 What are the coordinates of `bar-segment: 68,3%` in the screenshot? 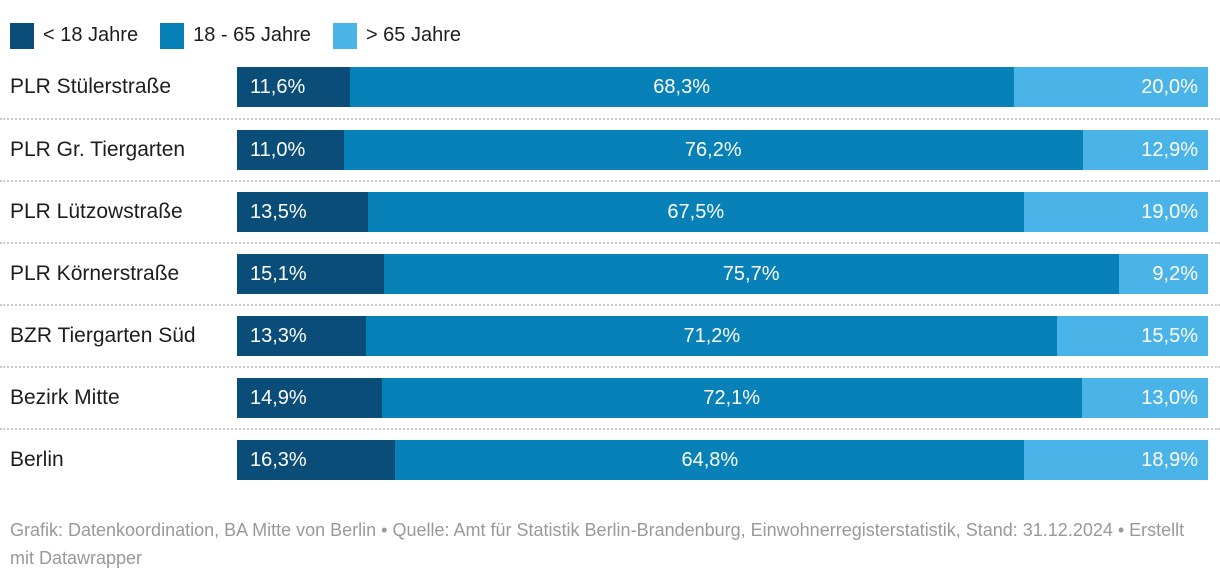 It's located at (681, 87).